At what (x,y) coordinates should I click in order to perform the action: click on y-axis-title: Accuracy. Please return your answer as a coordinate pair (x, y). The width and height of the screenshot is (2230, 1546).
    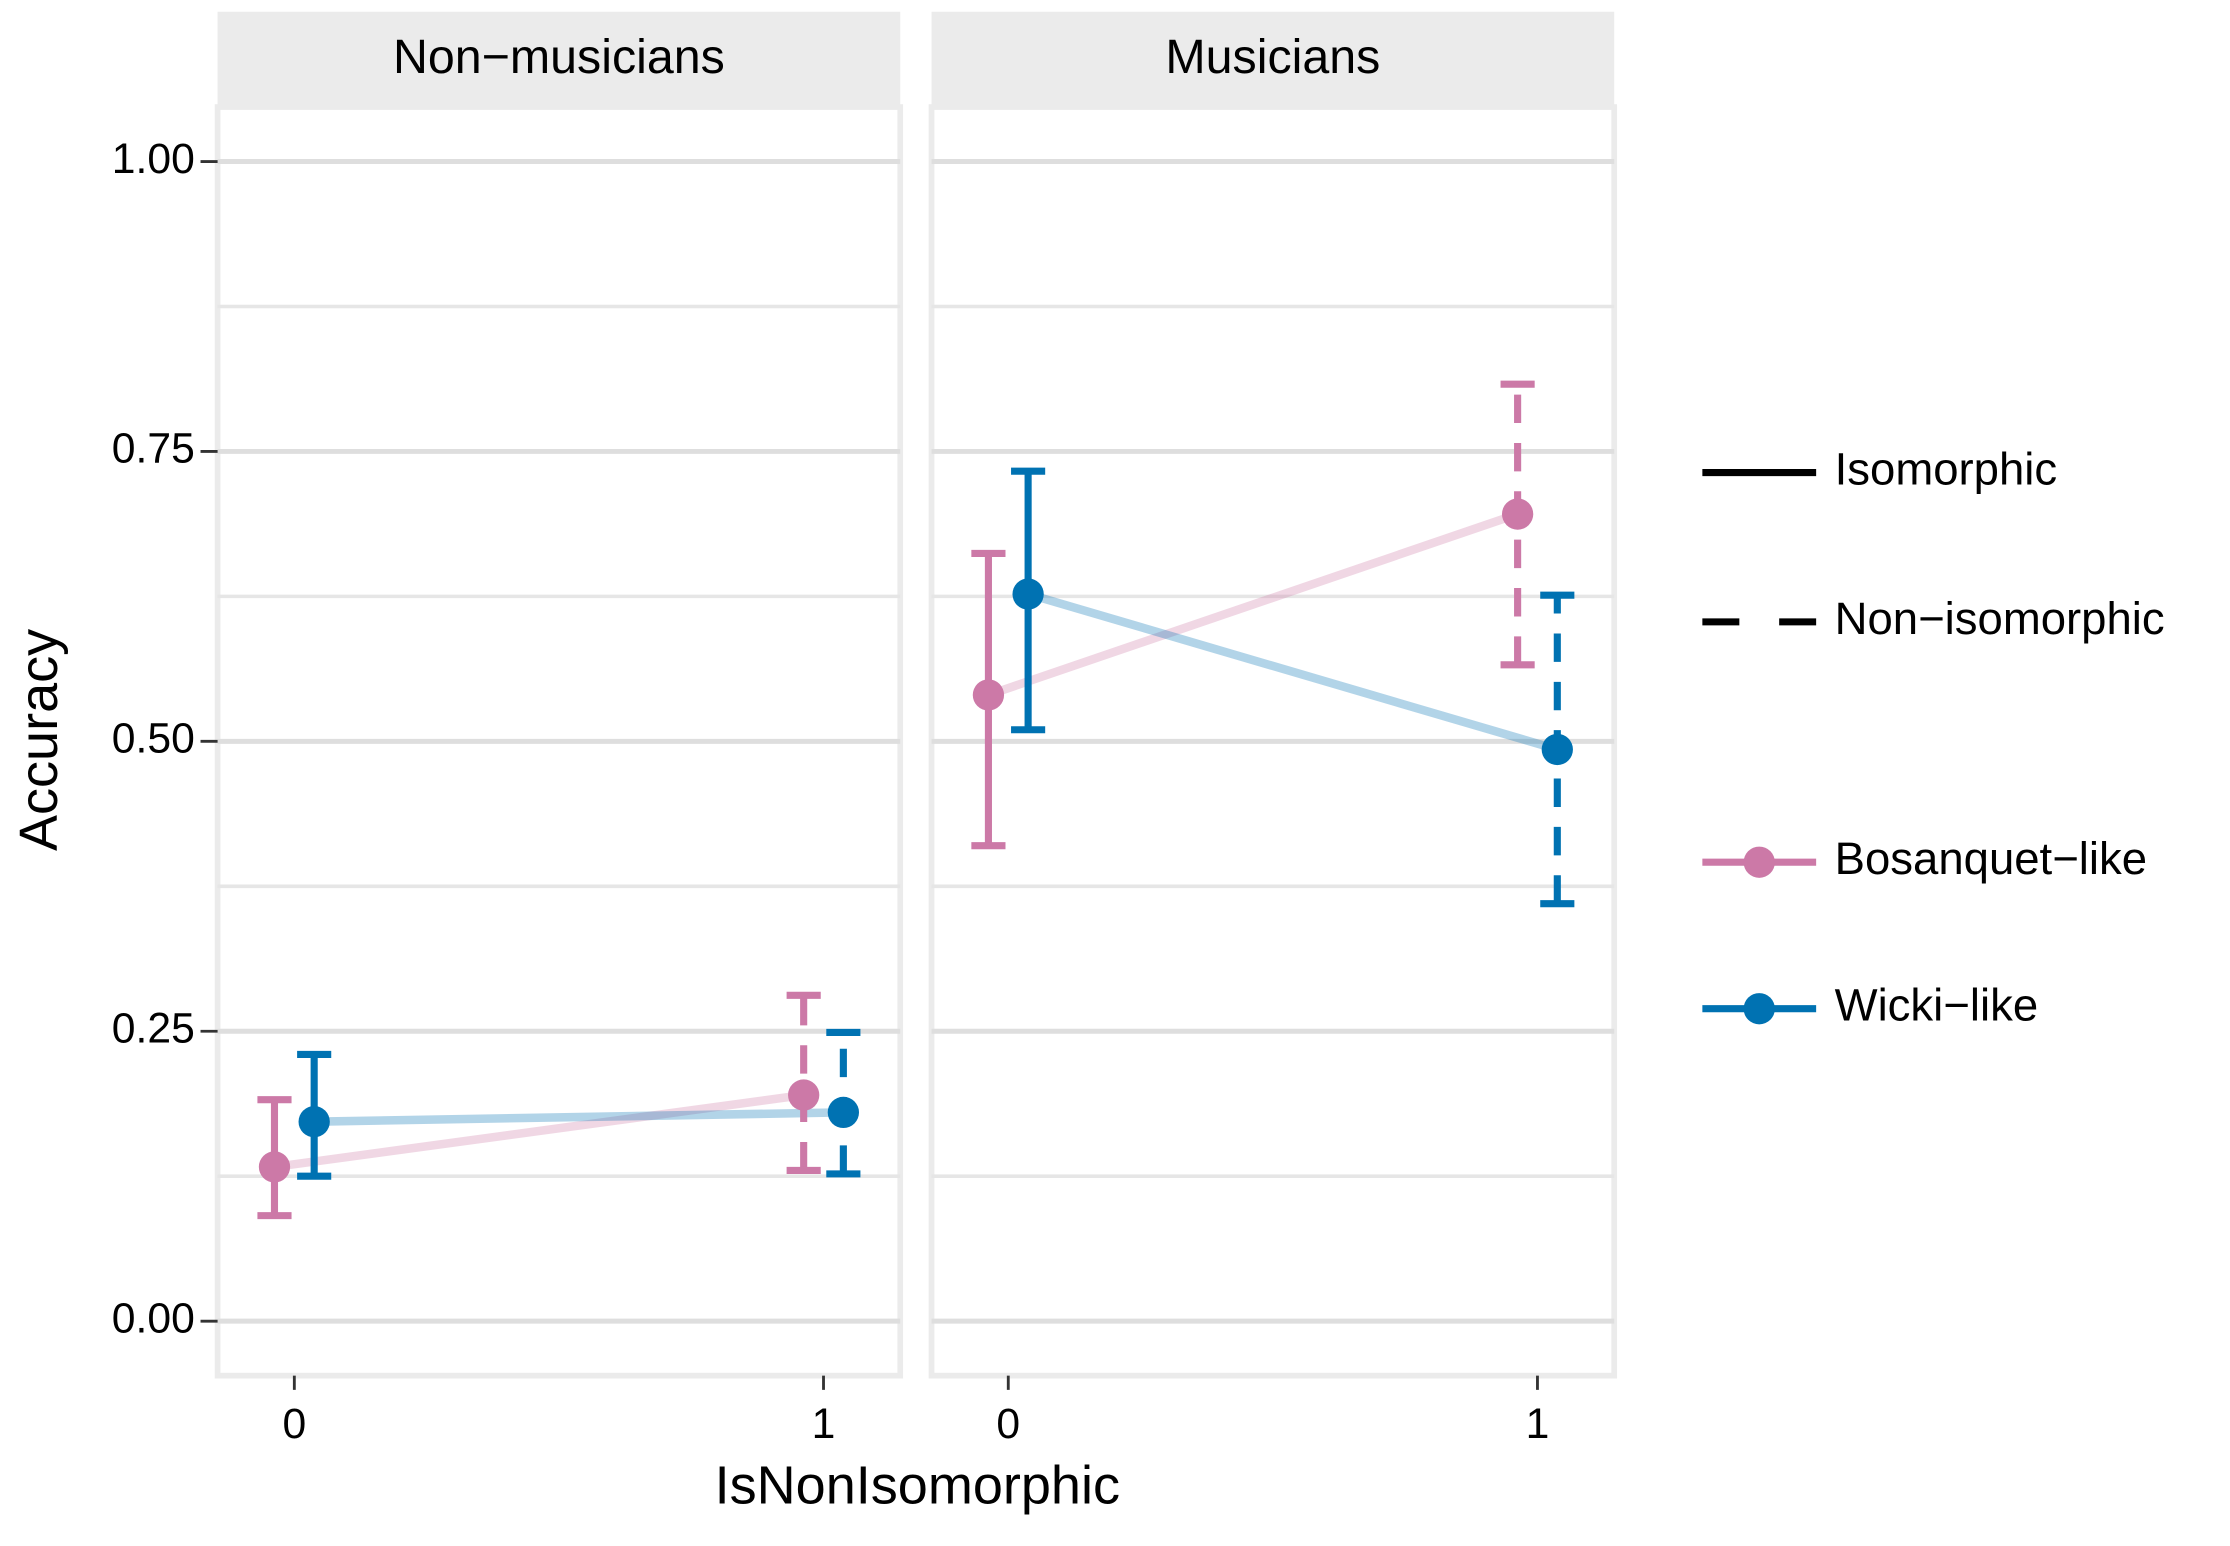
    Looking at the image, I should click on (39, 740).